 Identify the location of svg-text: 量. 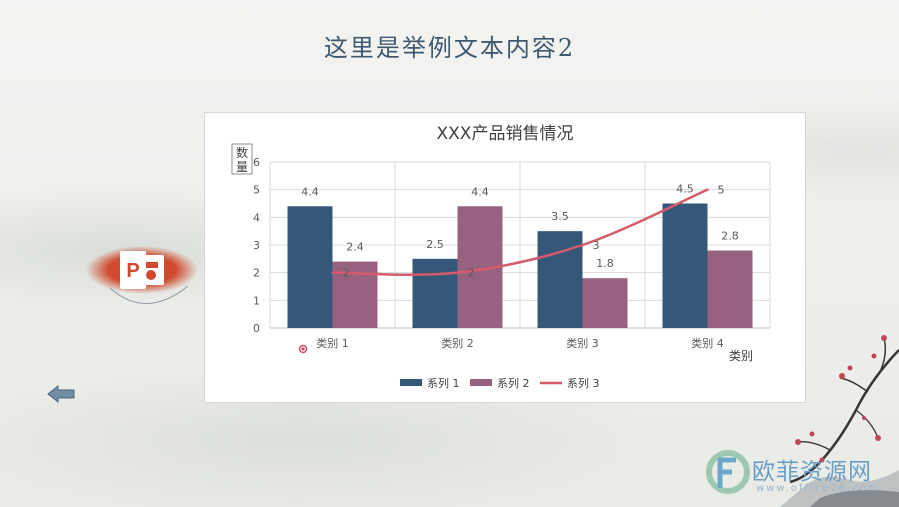
(242, 167).